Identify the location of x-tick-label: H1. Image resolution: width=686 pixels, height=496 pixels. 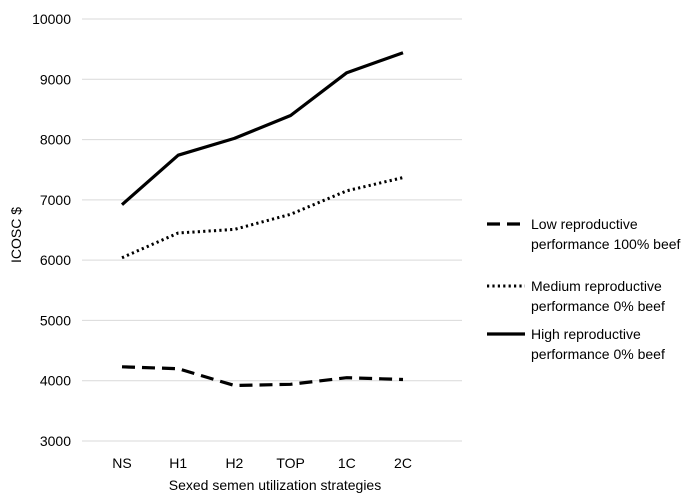
(178, 463).